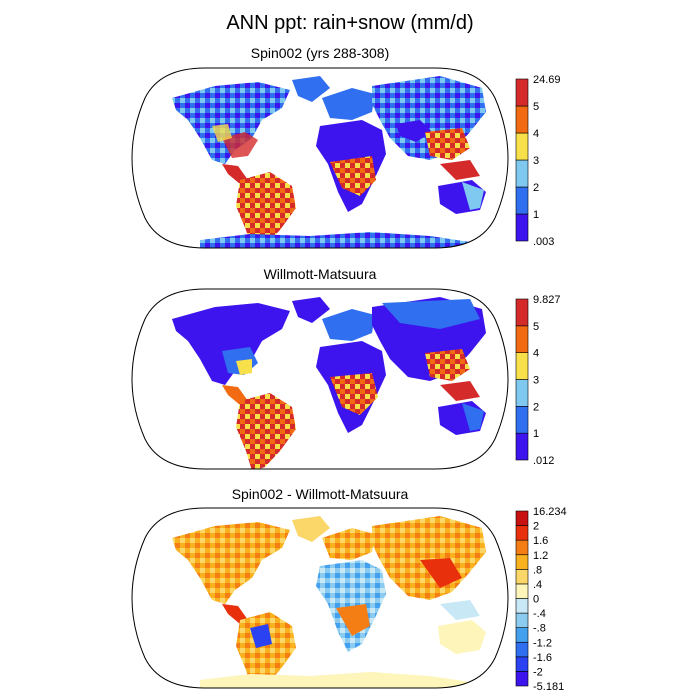 The image size is (700, 700). Describe the element at coordinates (538, 672) in the screenshot. I see `colorbar-tick-label: -2` at that location.